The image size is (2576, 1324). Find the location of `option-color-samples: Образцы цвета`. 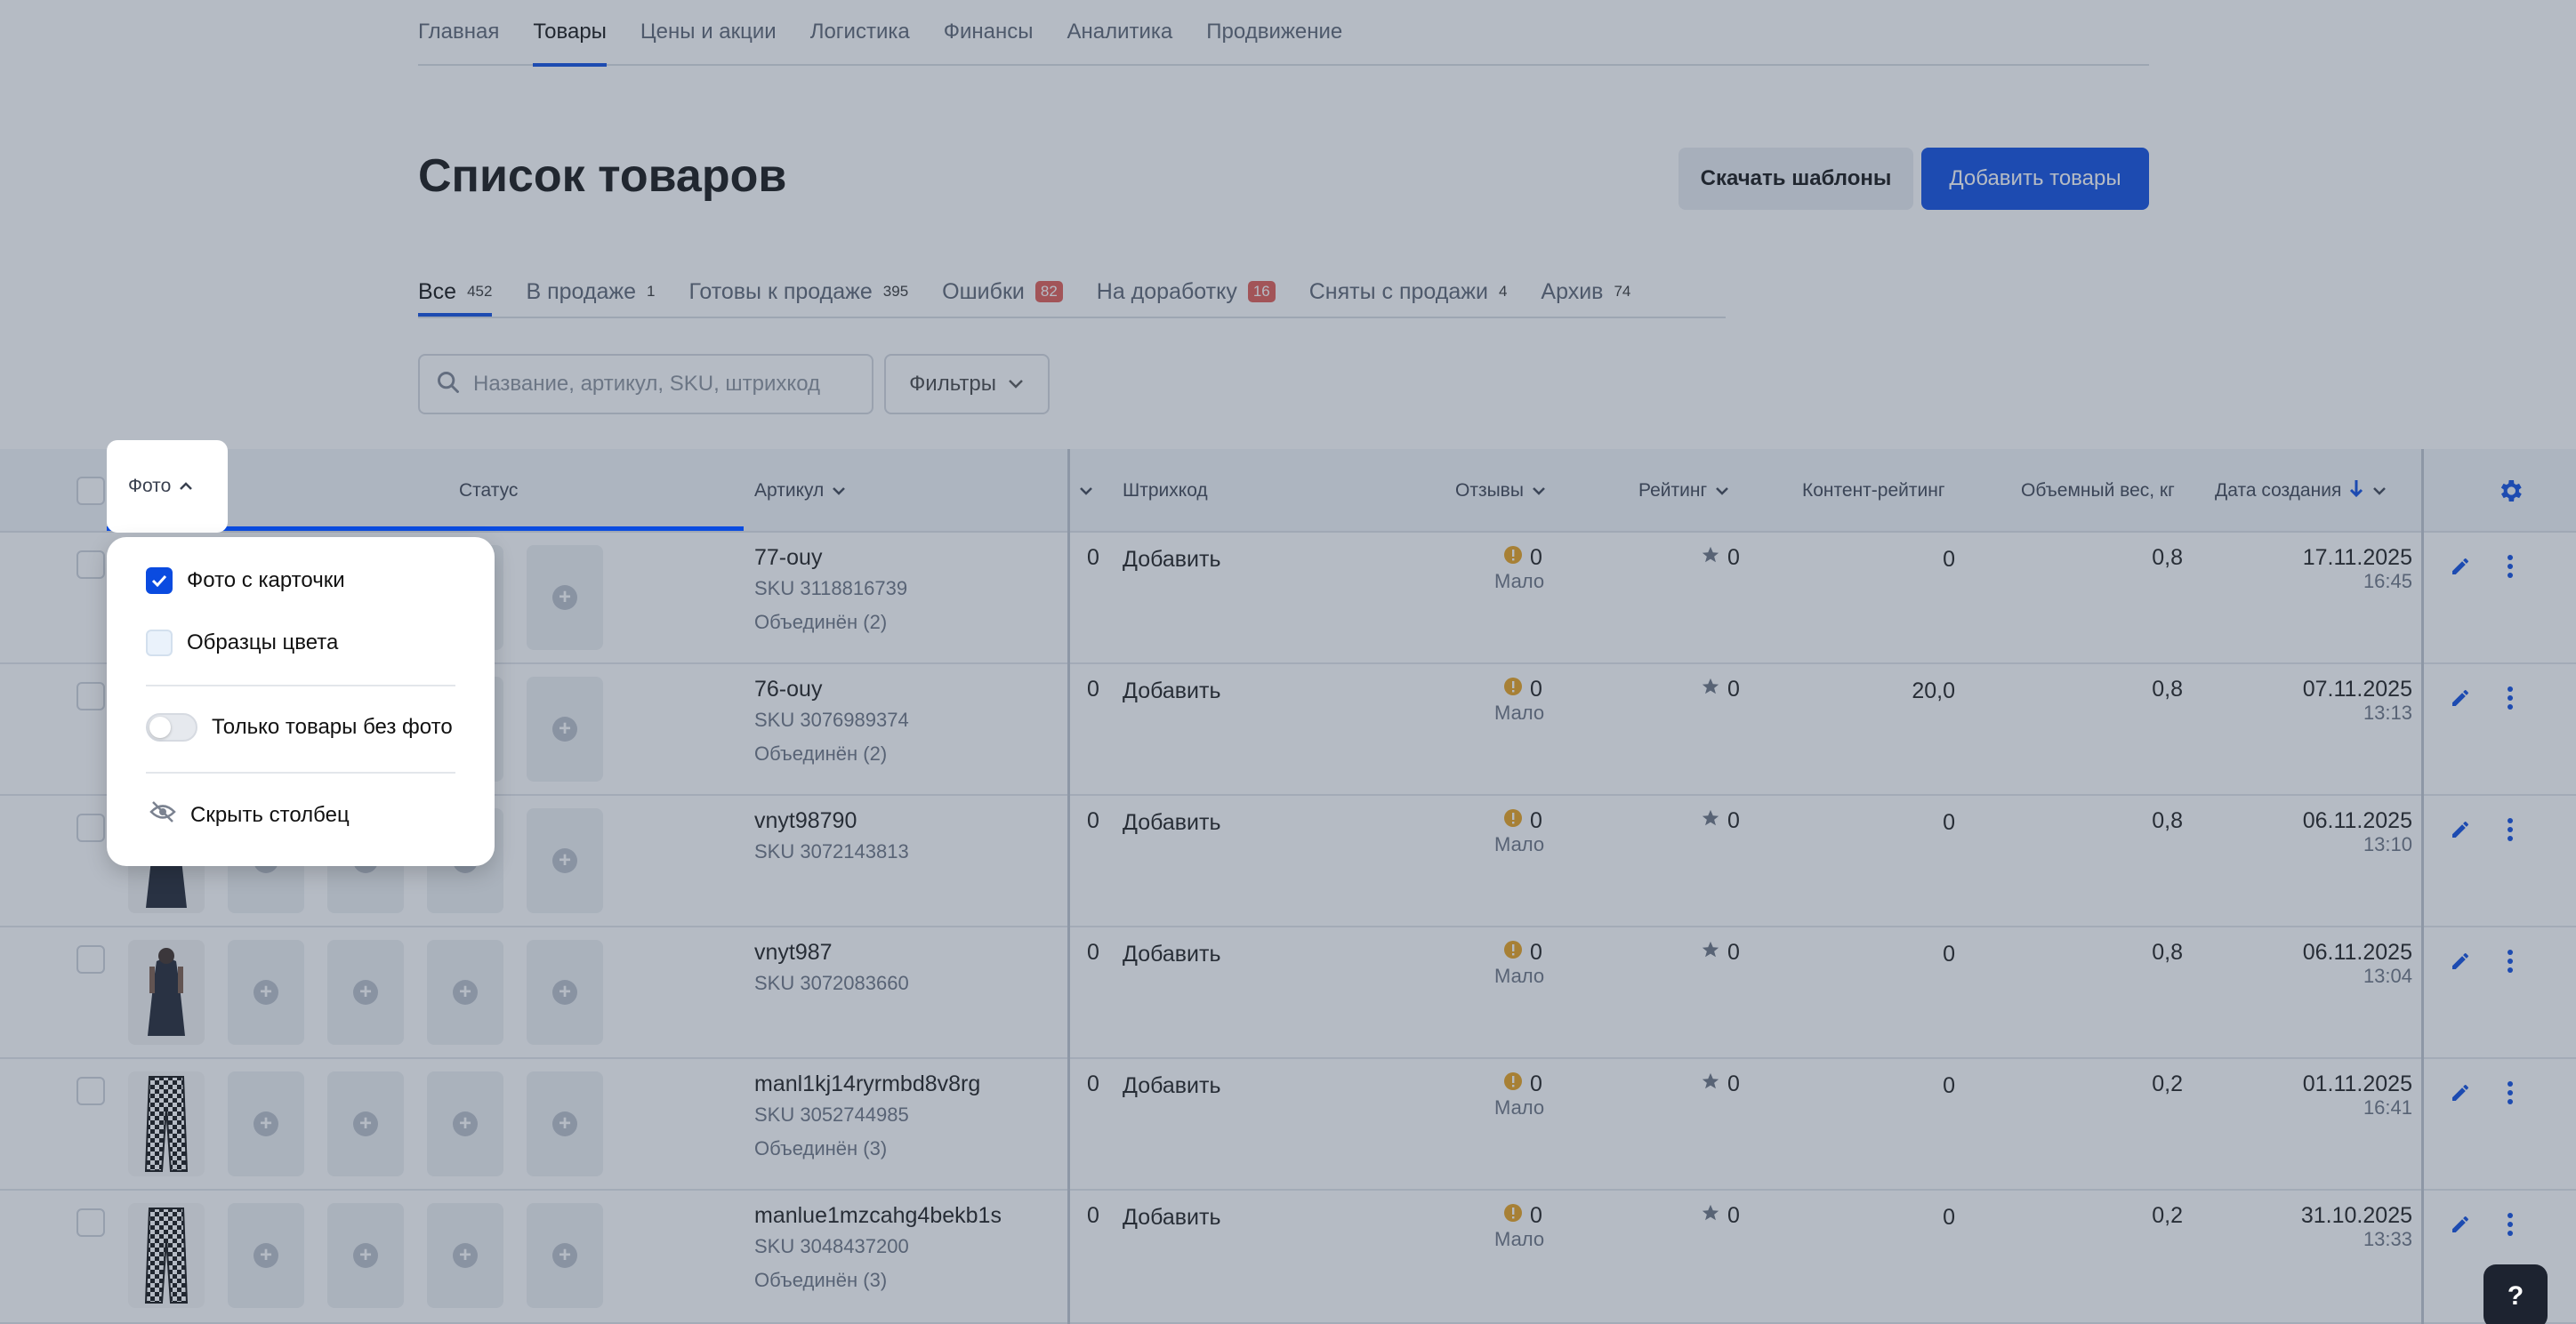

option-color-samples: Образцы цвета is located at coordinates (242, 643).